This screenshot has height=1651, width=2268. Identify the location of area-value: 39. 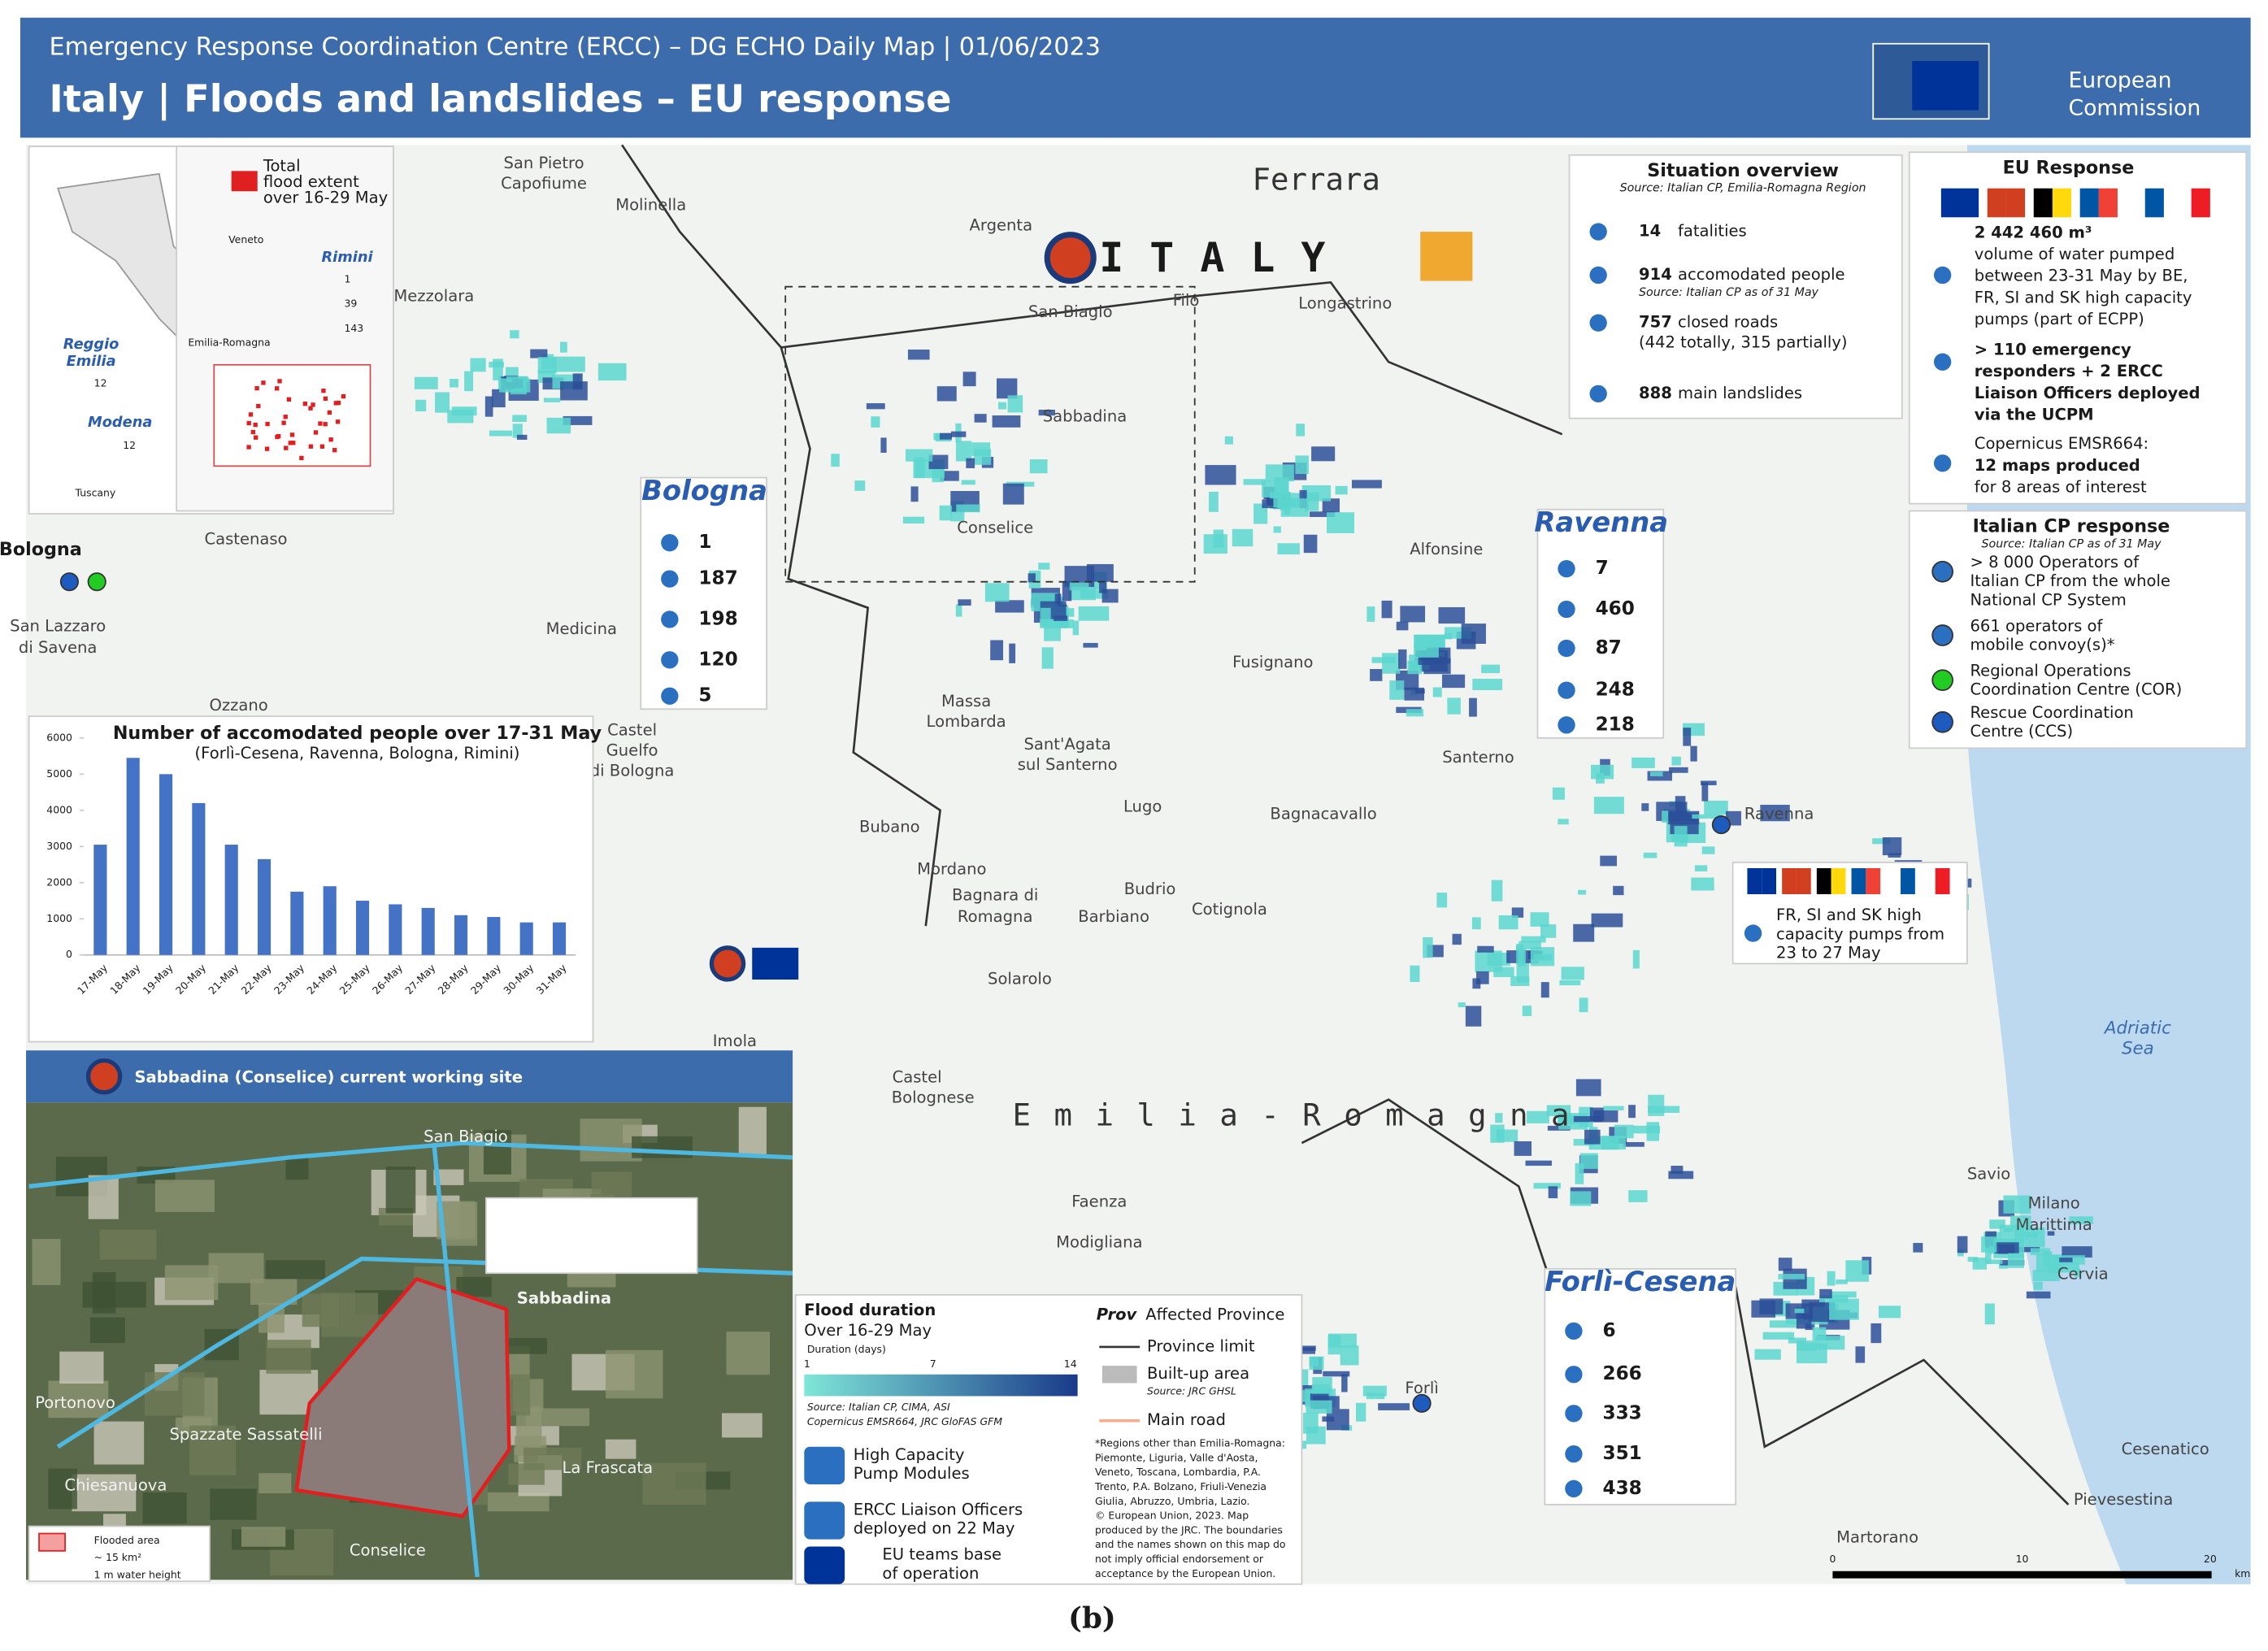
(350, 304).